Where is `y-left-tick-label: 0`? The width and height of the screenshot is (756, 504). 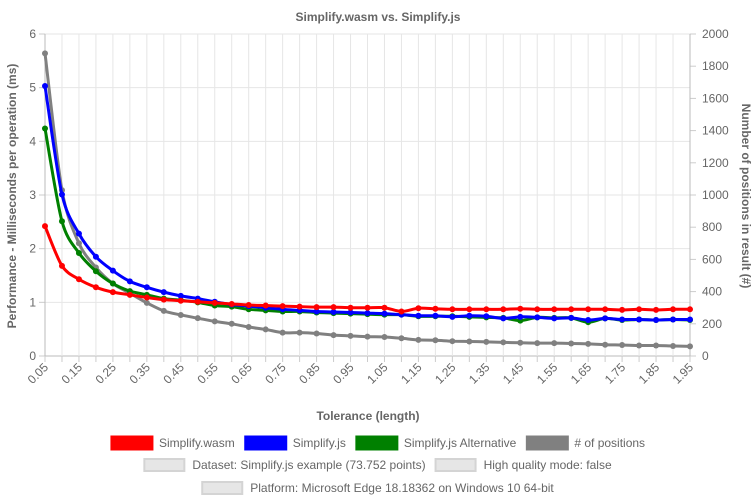
y-left-tick-label: 0 is located at coordinates (32, 356).